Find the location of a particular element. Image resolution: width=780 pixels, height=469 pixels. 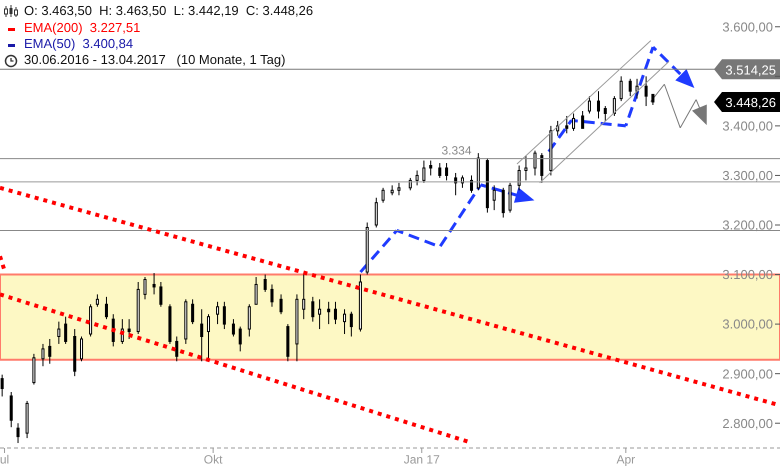

x-tick-label: ul is located at coordinates (5, 459).